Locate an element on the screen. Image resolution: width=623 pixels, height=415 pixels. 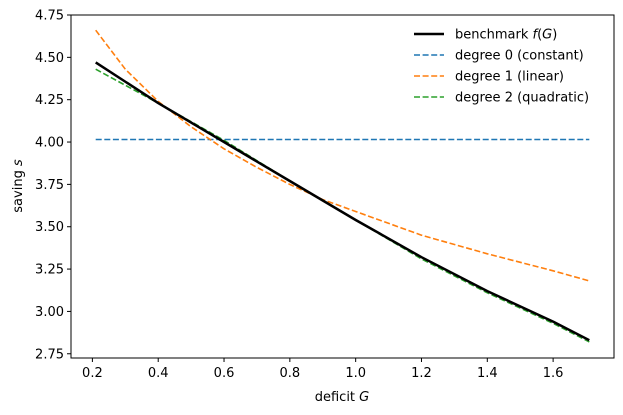
y-tick-label-8: 4.75 is located at coordinates (49, 16).